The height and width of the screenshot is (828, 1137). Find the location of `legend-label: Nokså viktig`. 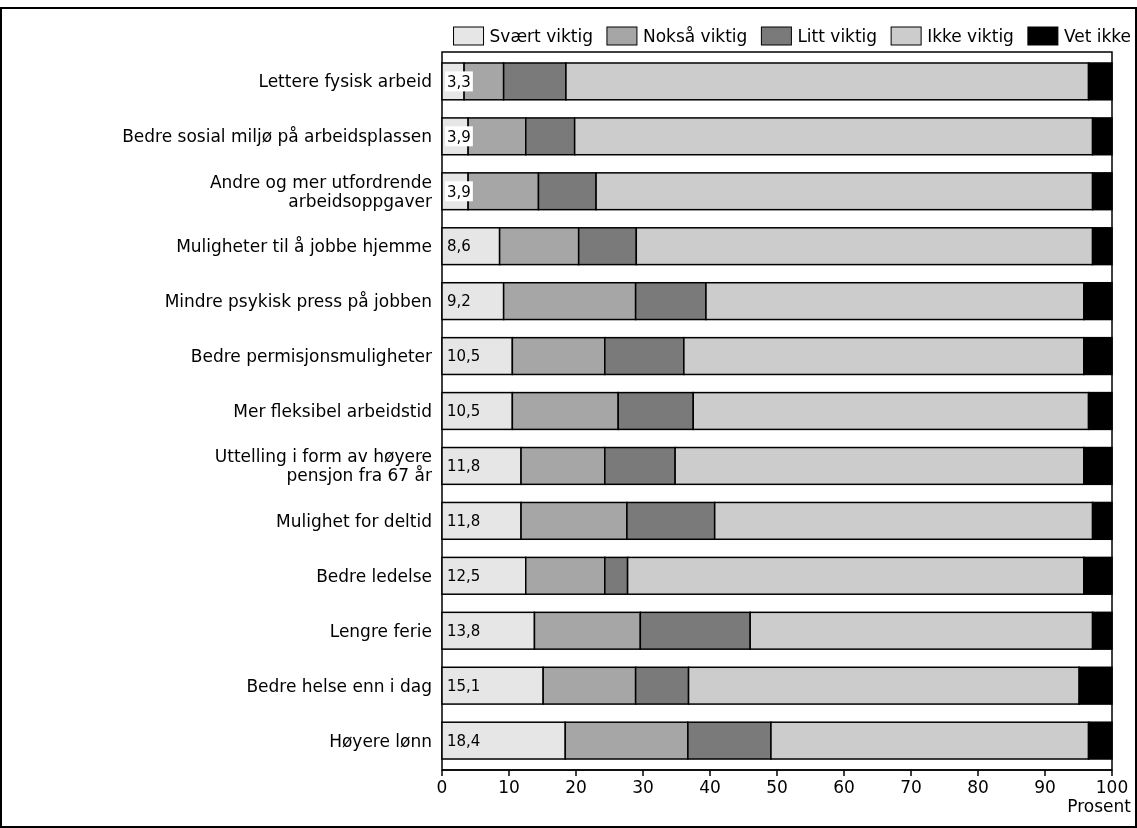

legend-label: Nokså viktig is located at coordinates (695, 35).